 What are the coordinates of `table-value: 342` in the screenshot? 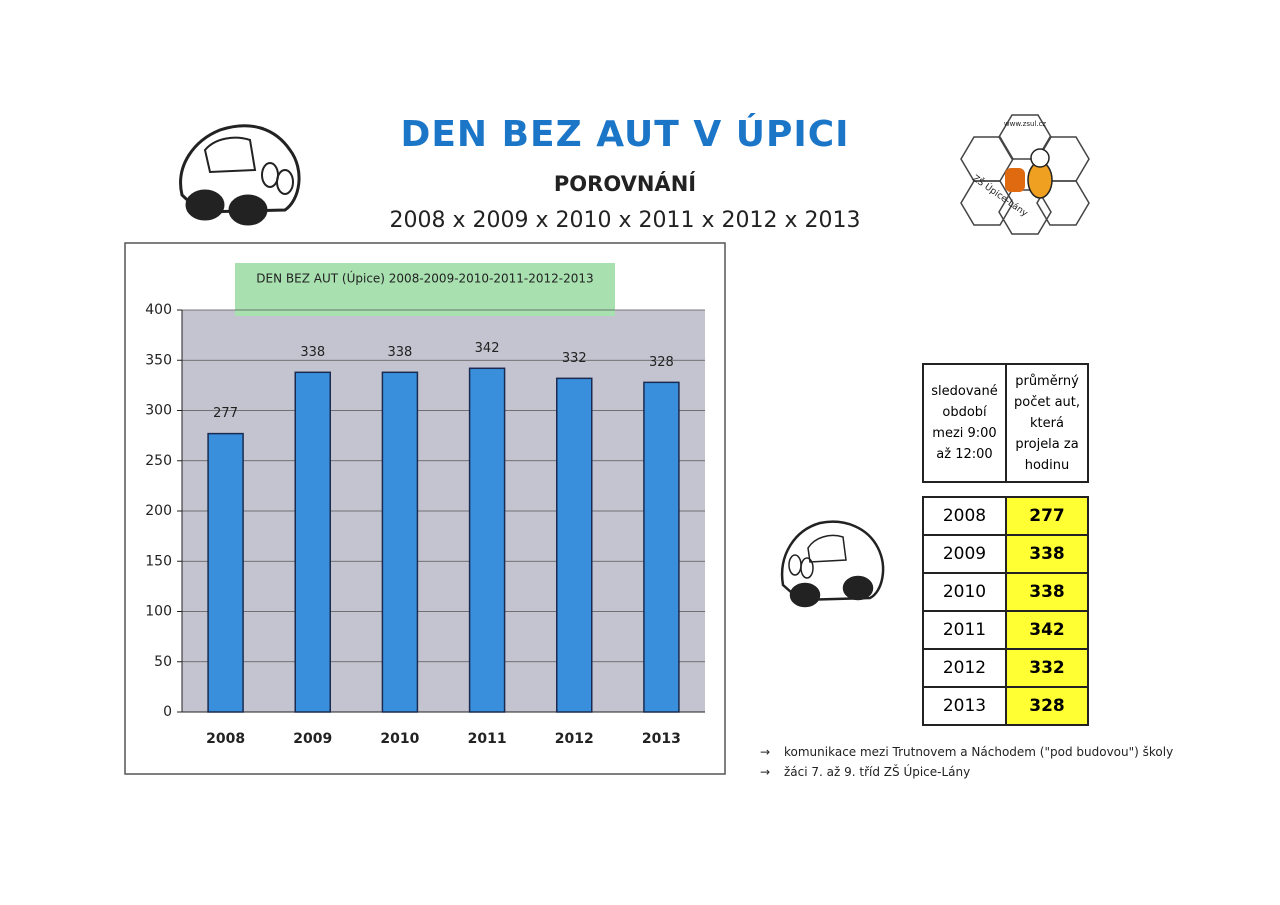 It's located at (1047, 630).